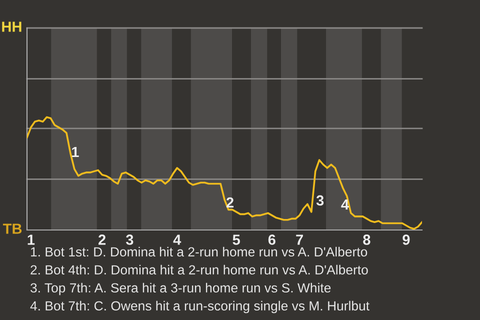 The height and width of the screenshot is (320, 480). I want to click on x-tick-label: 9, so click(406, 239).